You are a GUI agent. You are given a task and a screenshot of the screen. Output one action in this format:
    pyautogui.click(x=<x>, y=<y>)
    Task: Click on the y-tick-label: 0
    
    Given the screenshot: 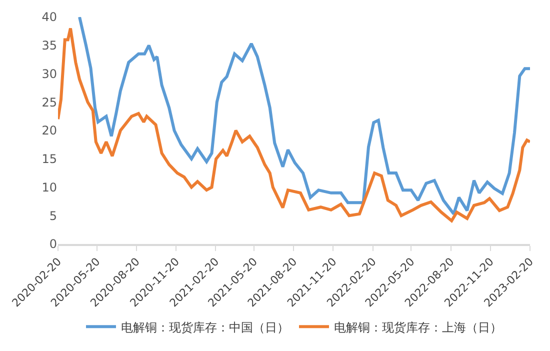 What is the action you would take?
    pyautogui.click(x=53, y=244)
    